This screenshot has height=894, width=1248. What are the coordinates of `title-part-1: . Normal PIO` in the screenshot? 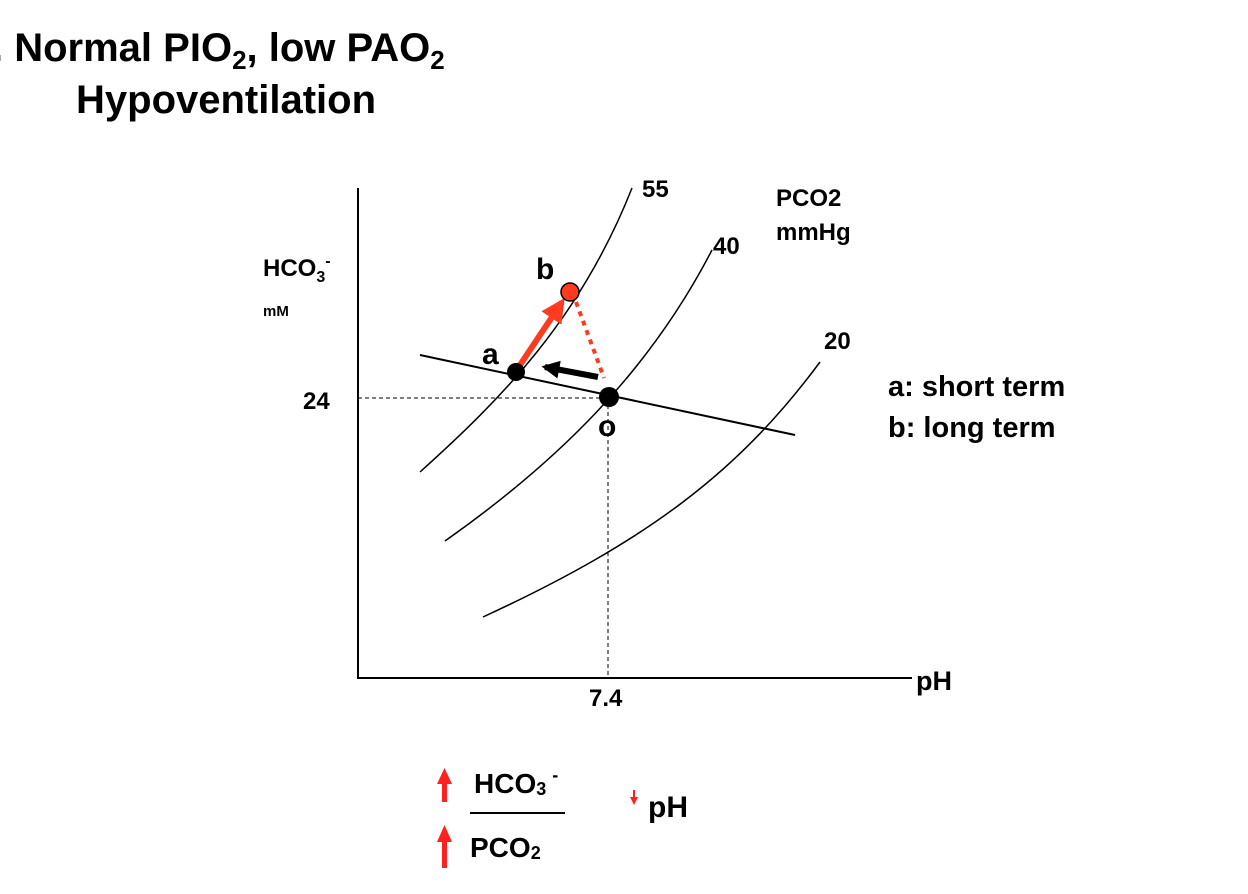 It's located at (116, 48).